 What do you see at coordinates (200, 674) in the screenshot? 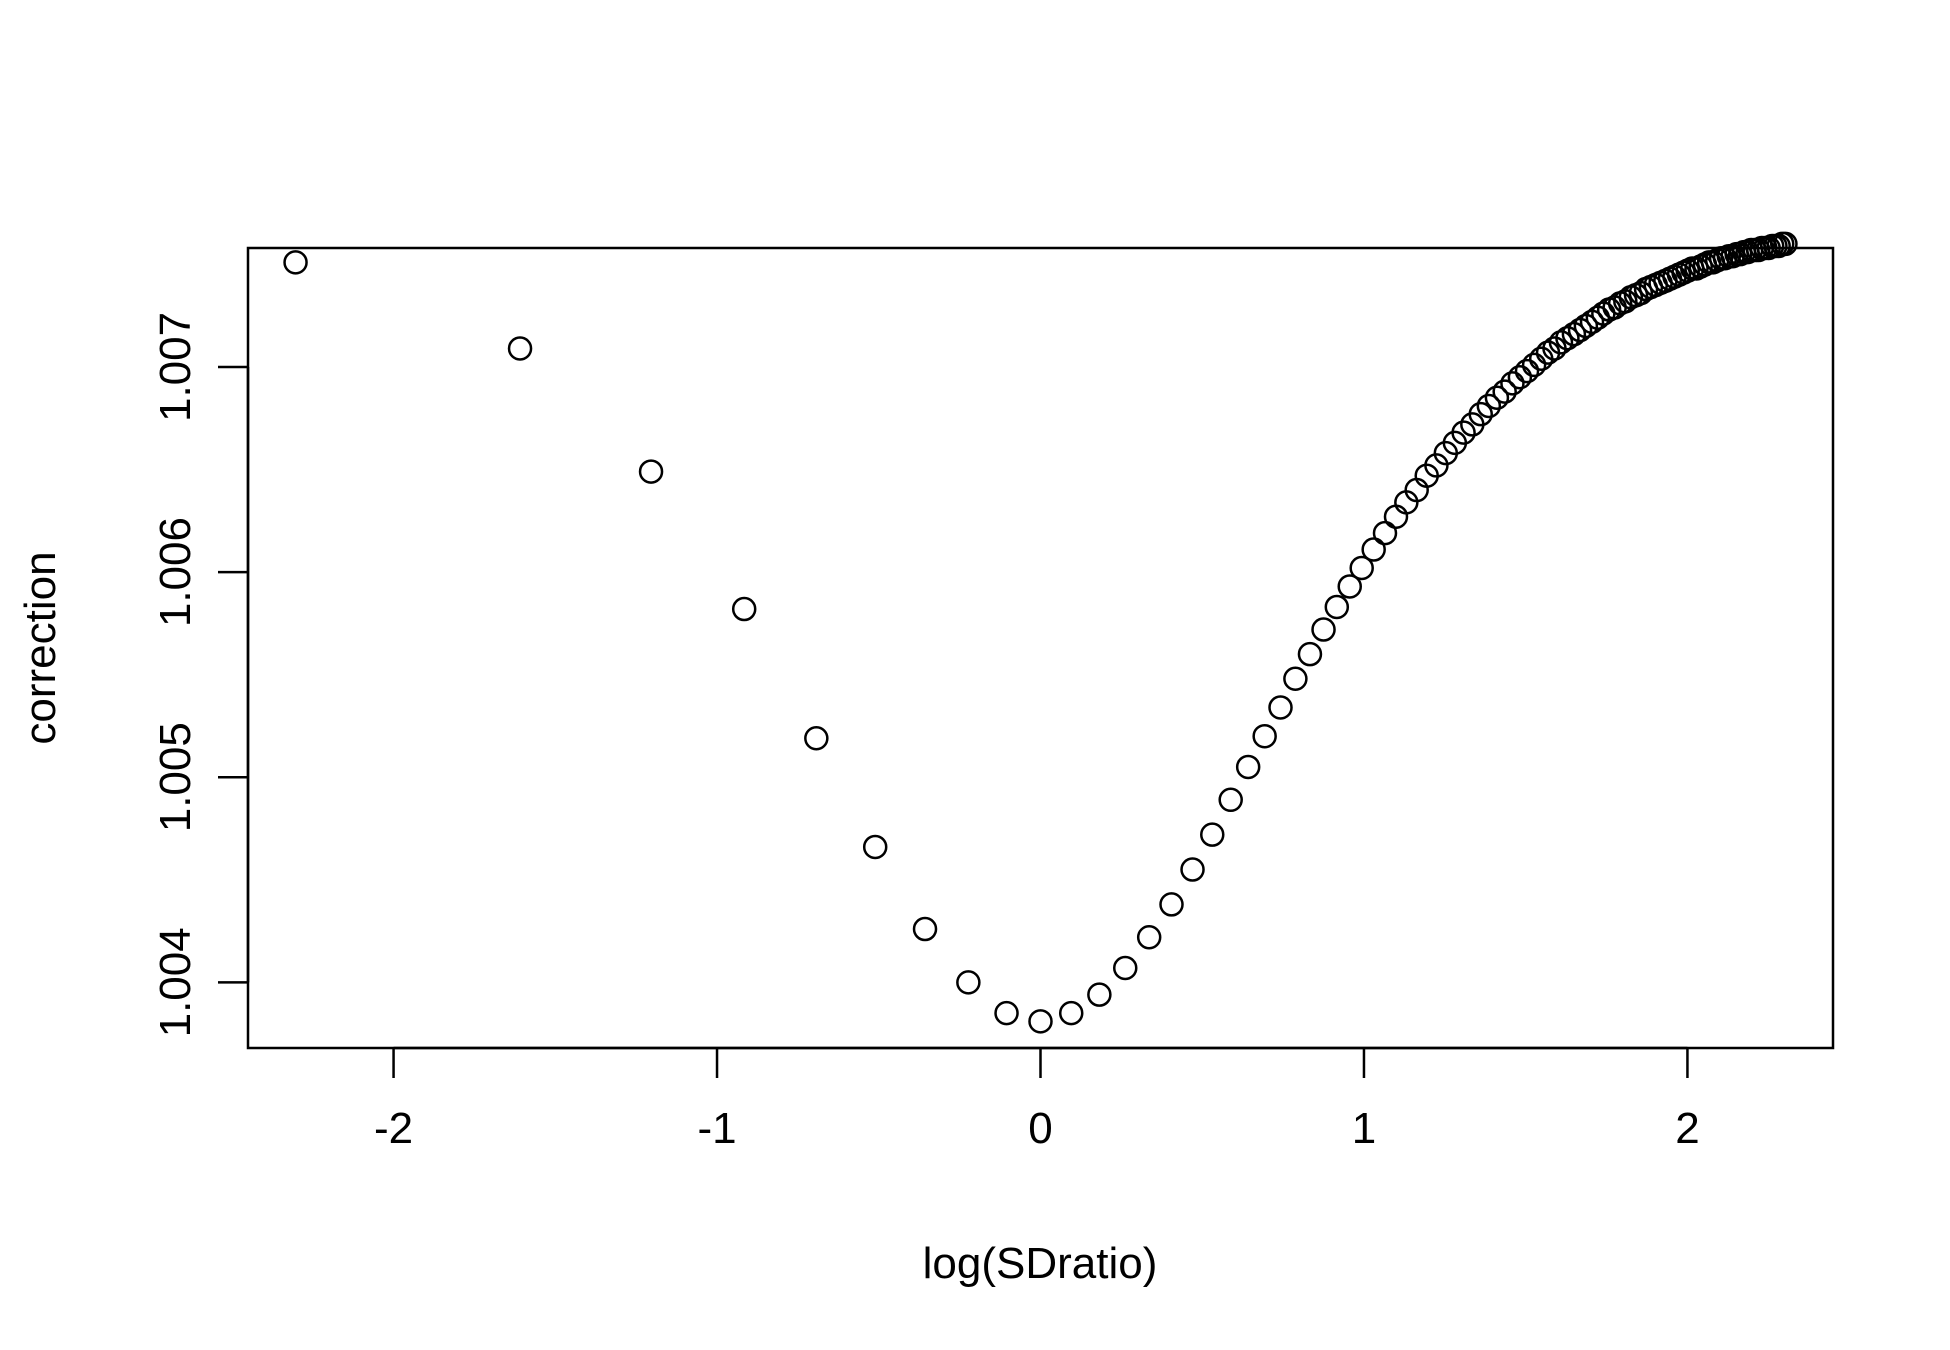
I see `y-axis: 1.004 1.005 1.006 1.007` at bounding box center [200, 674].